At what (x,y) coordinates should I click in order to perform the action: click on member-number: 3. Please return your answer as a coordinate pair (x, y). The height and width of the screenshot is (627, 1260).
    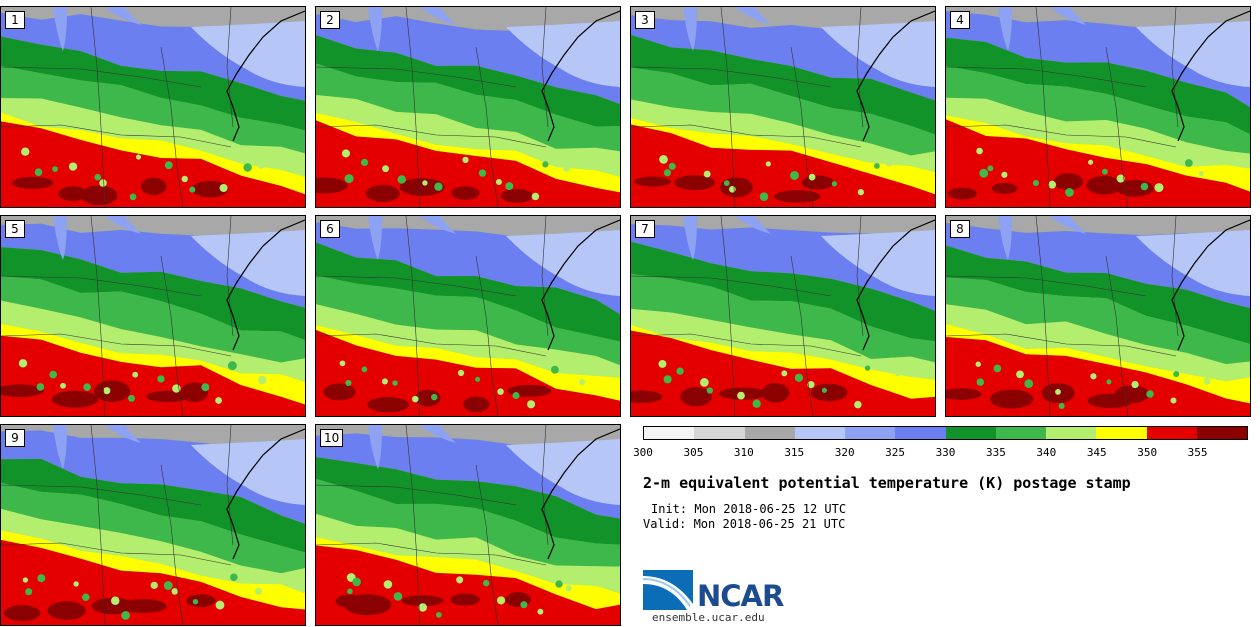
    Looking at the image, I should click on (645, 20).